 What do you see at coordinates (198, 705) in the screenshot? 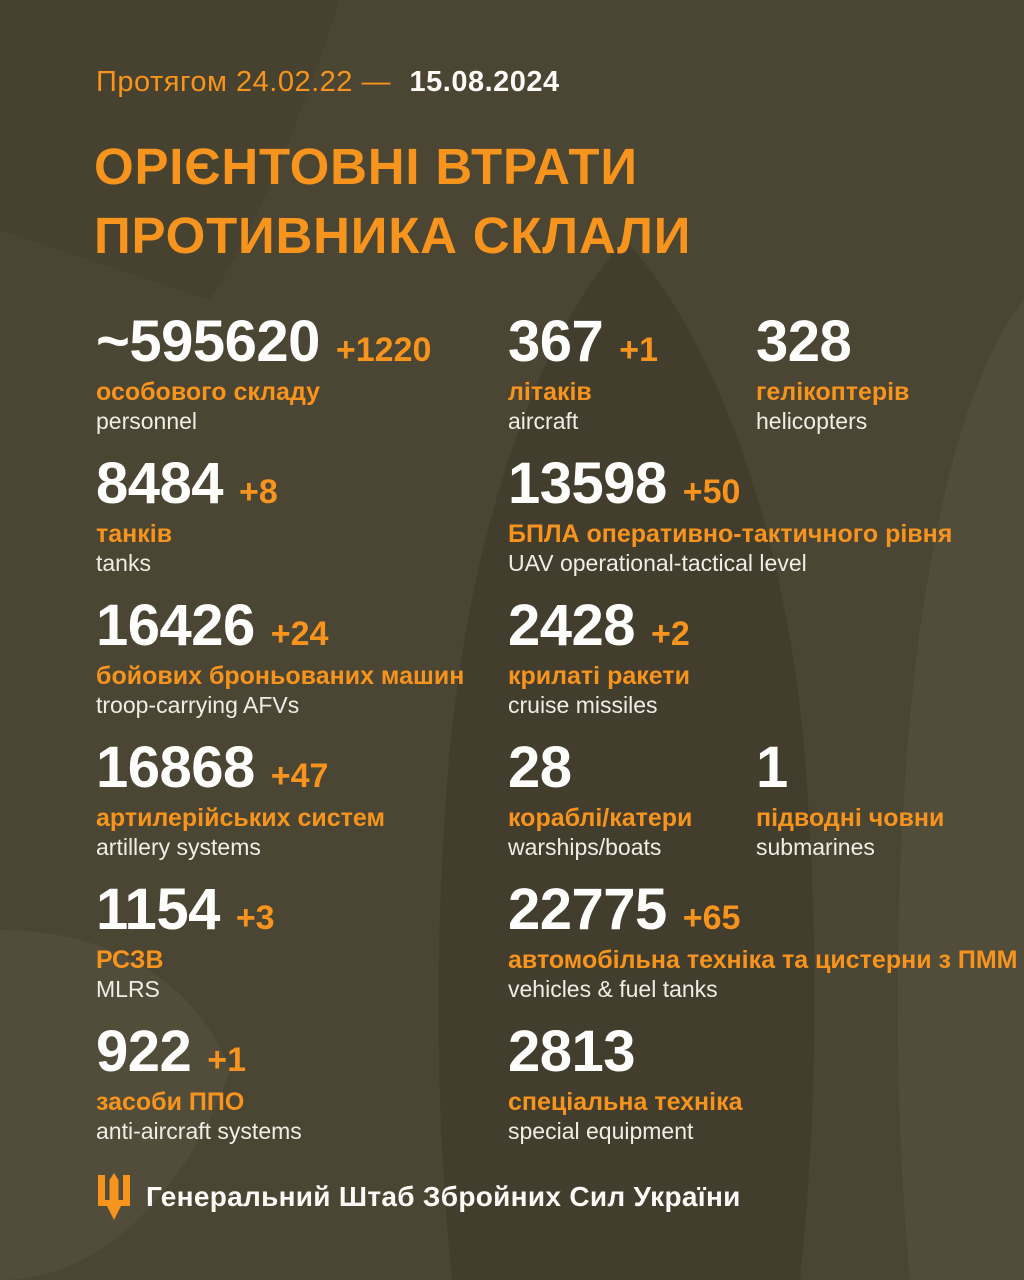
I see `stat-label-en: troop-carrying AFVs` at bounding box center [198, 705].